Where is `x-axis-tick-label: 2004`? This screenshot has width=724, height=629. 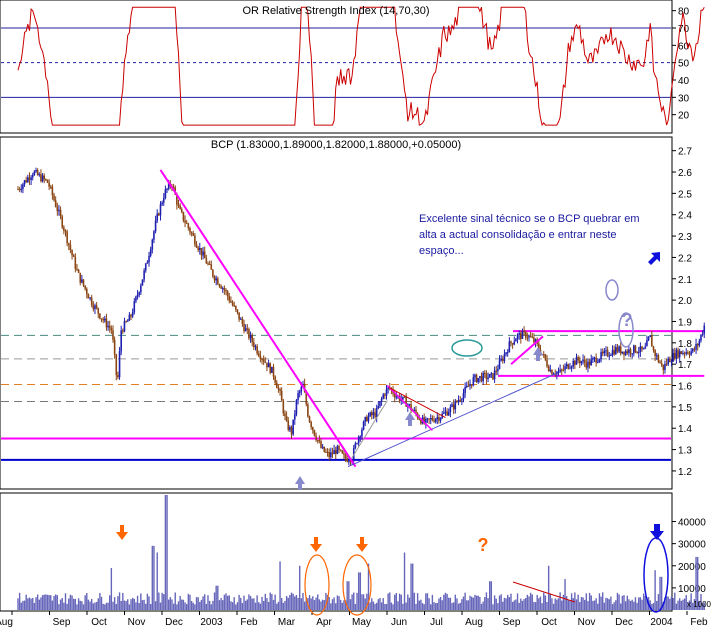 x-axis-tick-label: 2004 is located at coordinates (661, 622).